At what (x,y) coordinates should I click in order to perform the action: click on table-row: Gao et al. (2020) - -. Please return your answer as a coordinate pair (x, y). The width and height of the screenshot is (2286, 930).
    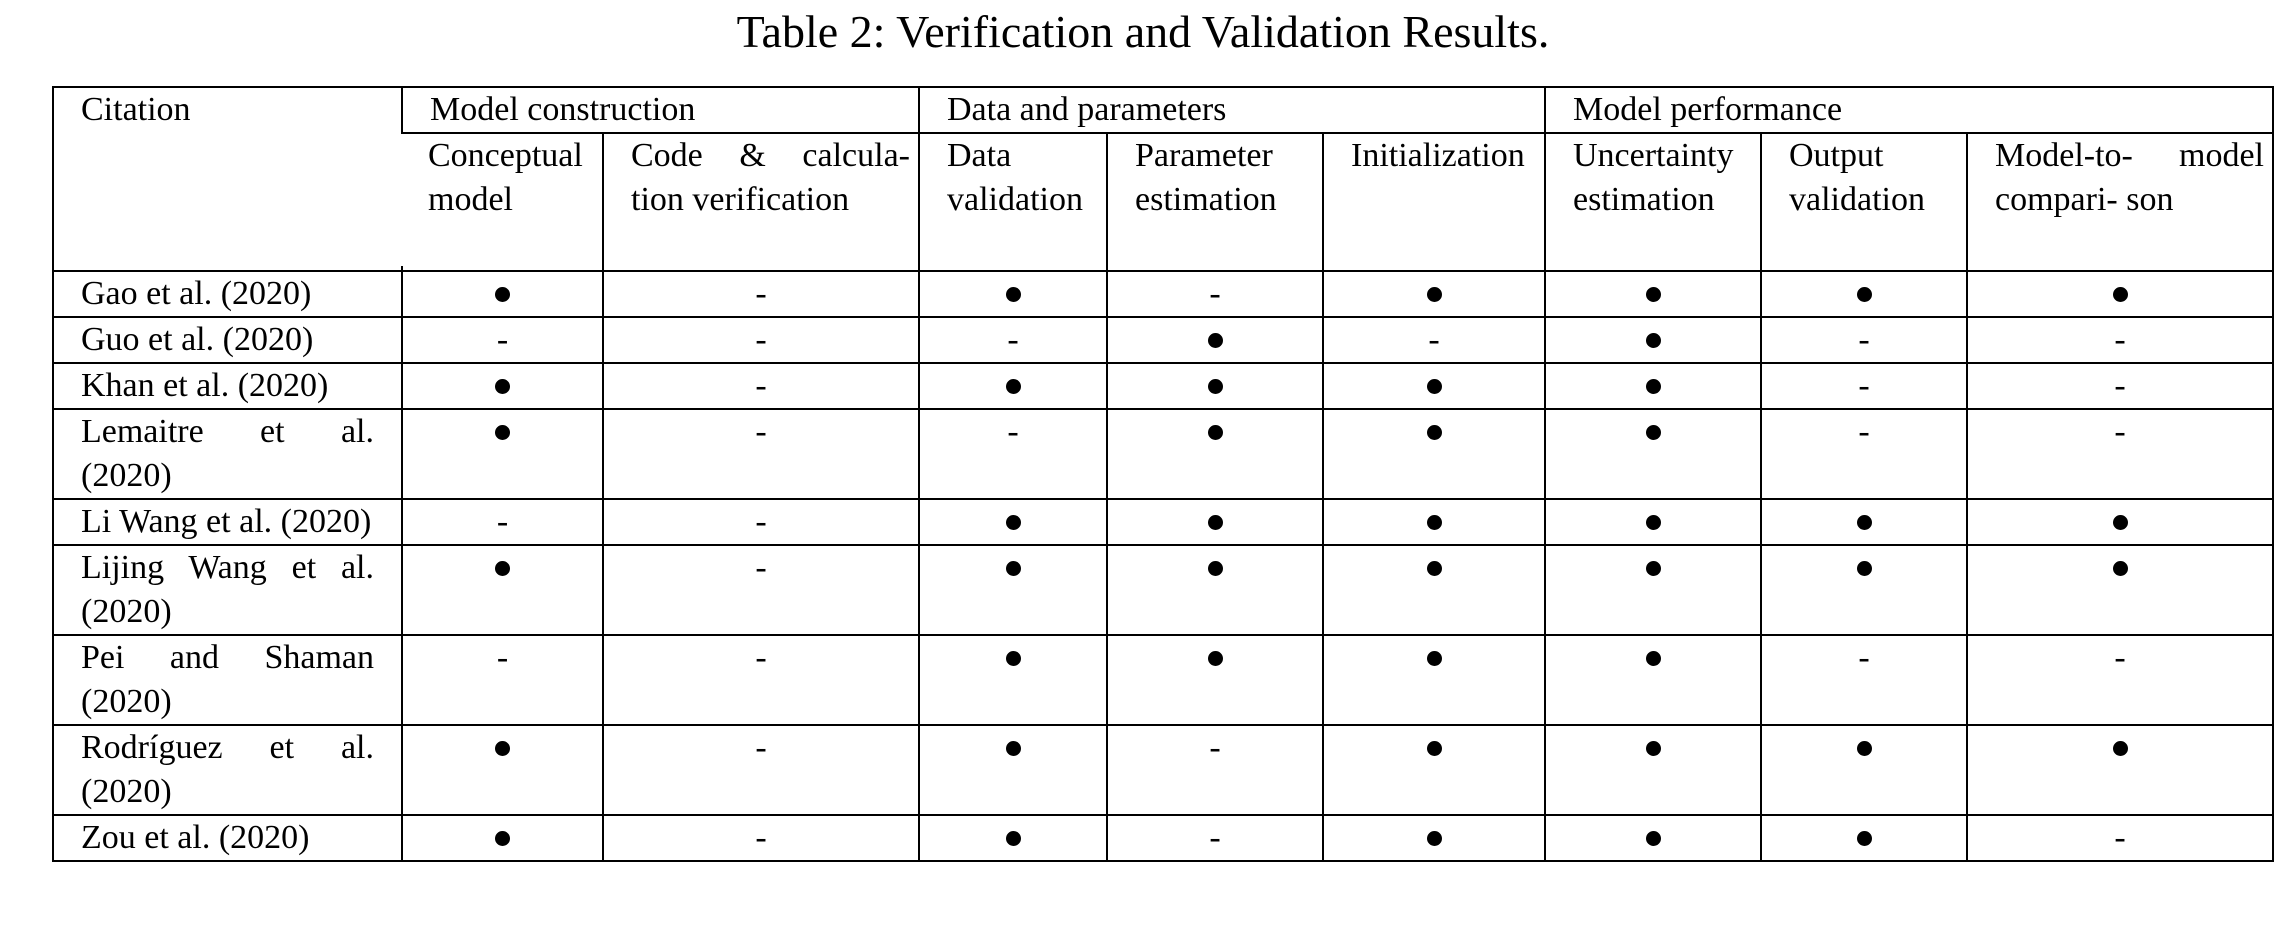
    Looking at the image, I should click on (1163, 295).